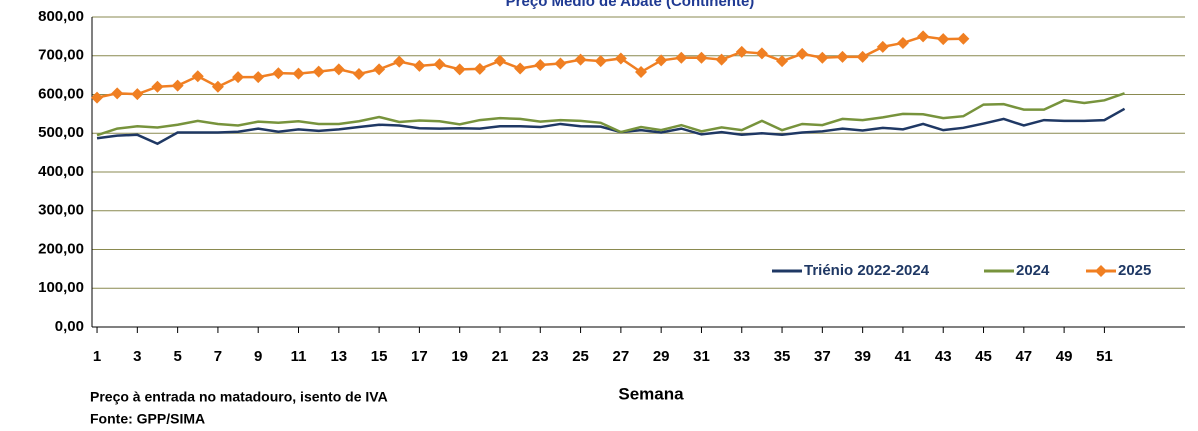  Describe the element at coordinates (137, 356) in the screenshot. I see `x-tick-label: 3` at that location.